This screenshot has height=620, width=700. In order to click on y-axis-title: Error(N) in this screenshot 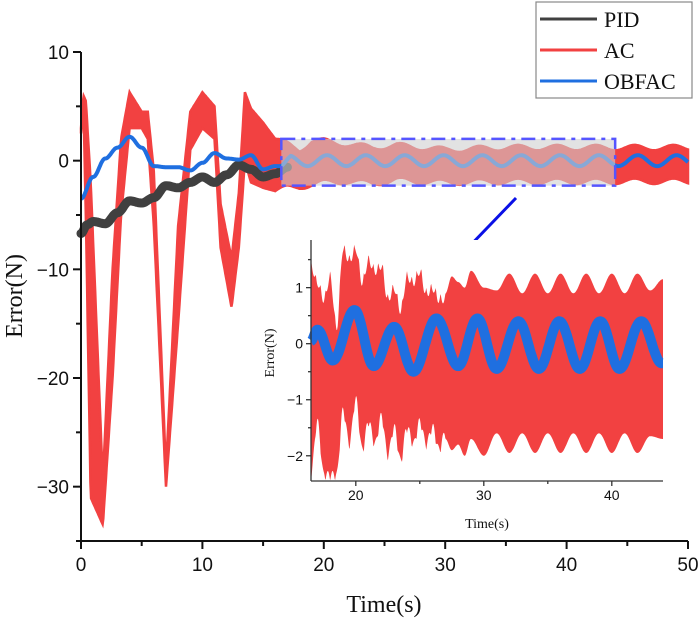, I will do `click(15, 296)`.